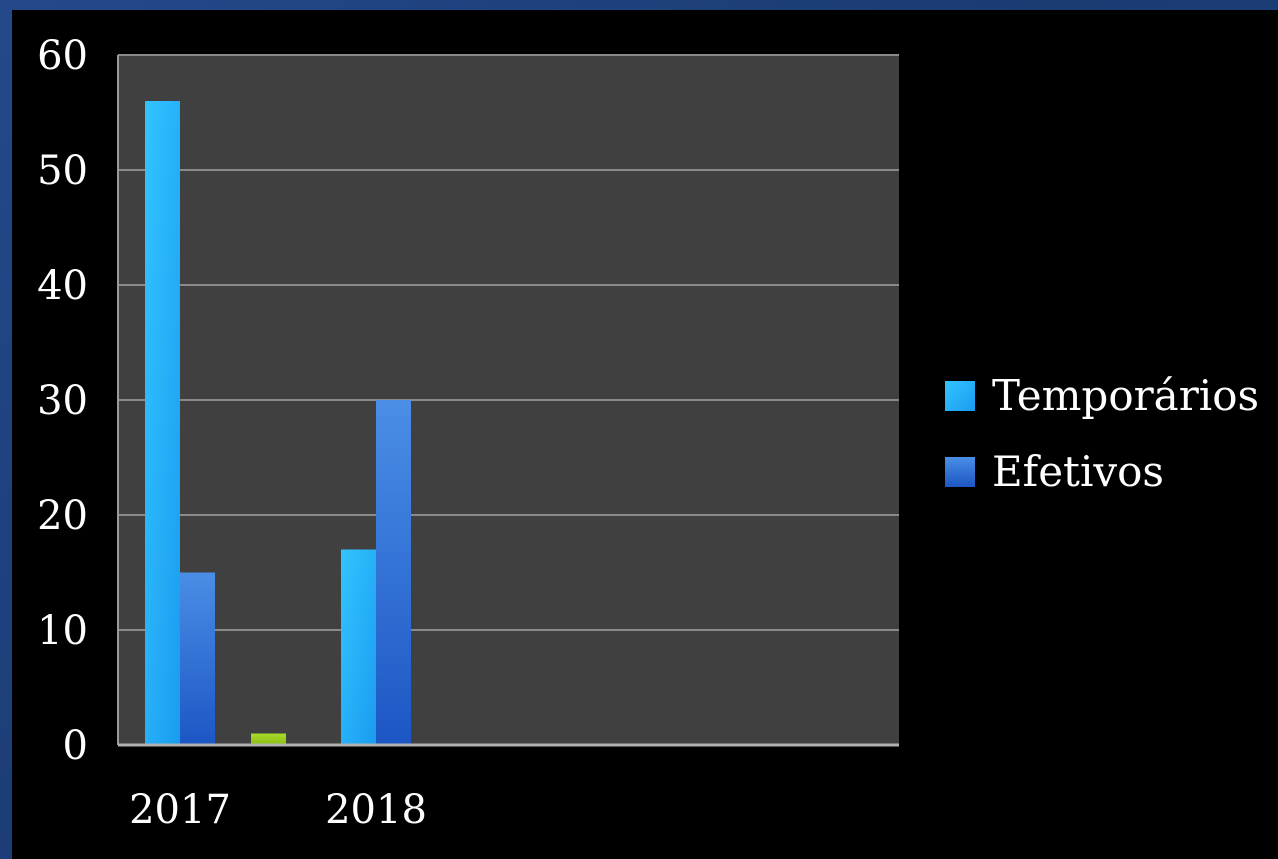 The image size is (1278, 859). Describe the element at coordinates (62, 516) in the screenshot. I see `y-tick-label: 20` at that location.